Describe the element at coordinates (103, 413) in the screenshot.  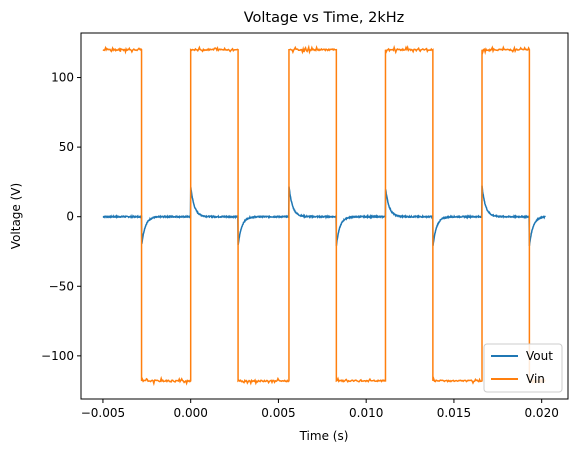
I see `x-tick-label: −0.005` at that location.